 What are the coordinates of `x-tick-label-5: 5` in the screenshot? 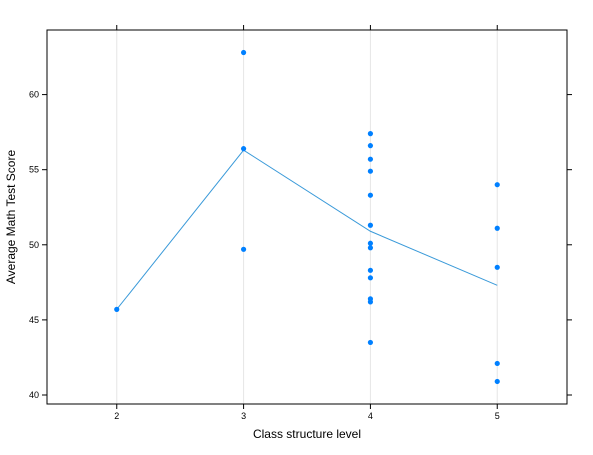 It's located at (497, 416).